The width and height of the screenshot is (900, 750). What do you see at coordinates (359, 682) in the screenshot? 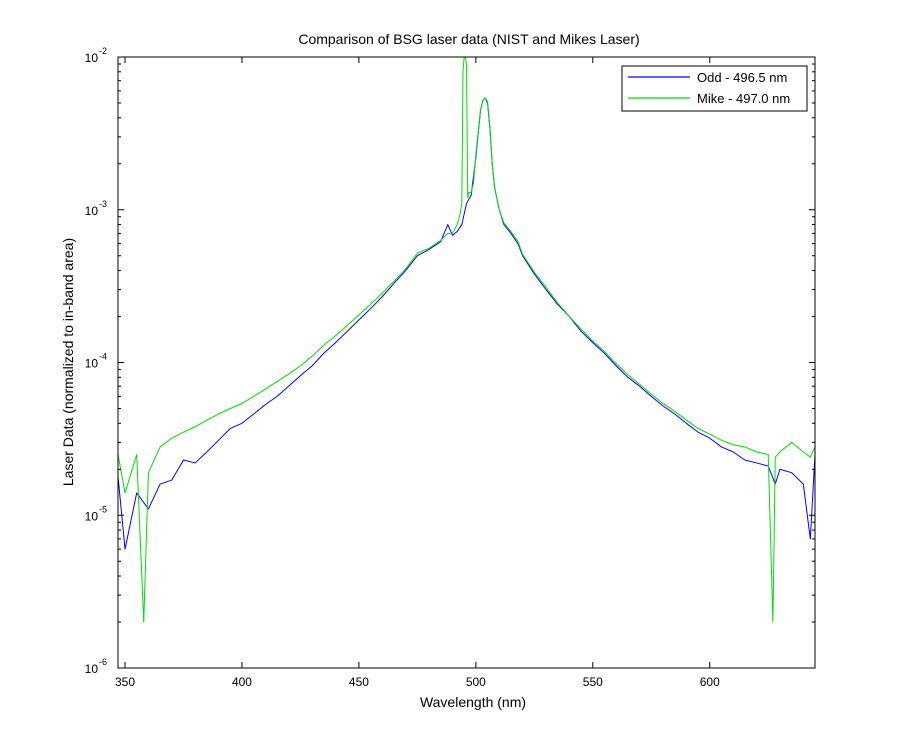
I see `x-tick-label: 450` at bounding box center [359, 682].